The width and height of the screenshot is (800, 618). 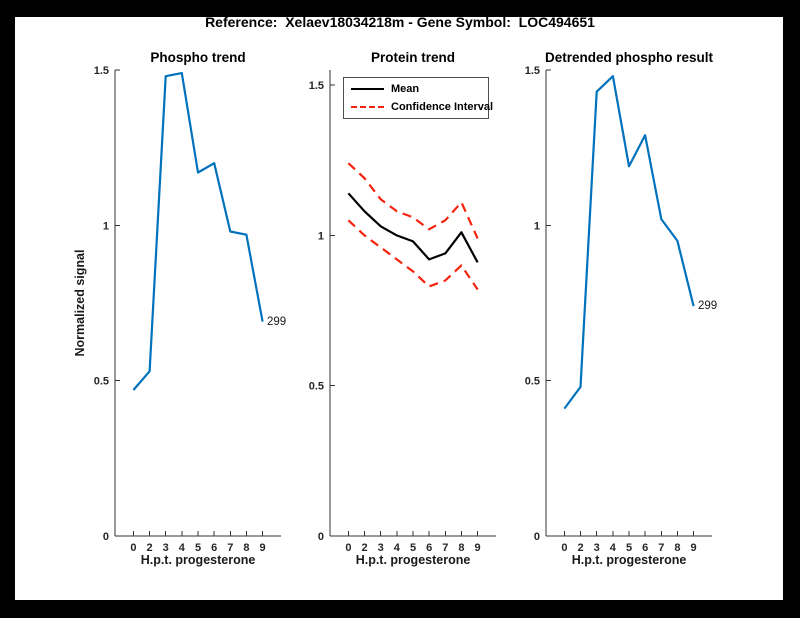 What do you see at coordinates (629, 57) in the screenshot?
I see `subplot-title-detrended-phospho: Detrended phospho result` at bounding box center [629, 57].